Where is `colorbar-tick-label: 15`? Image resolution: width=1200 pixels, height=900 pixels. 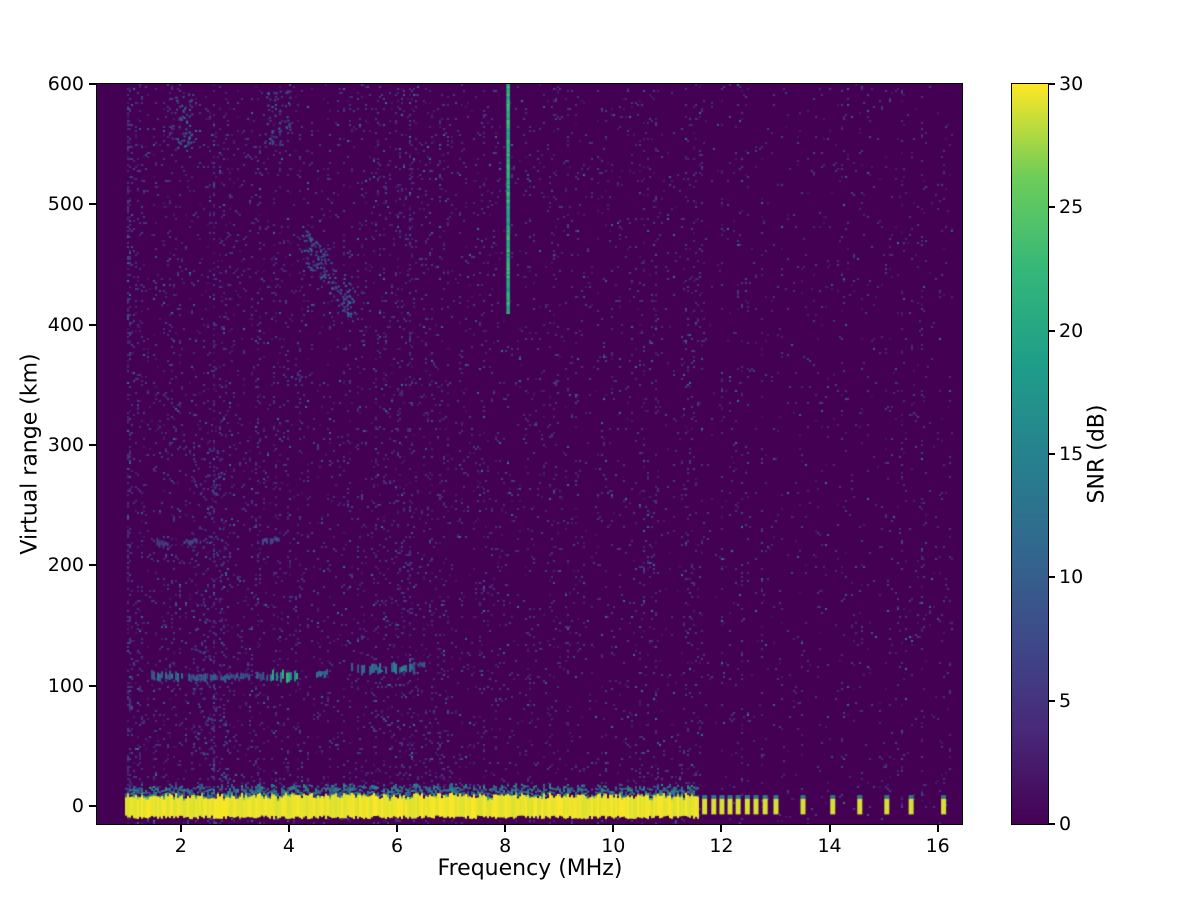 colorbar-tick-label: 15 is located at coordinates (1071, 454).